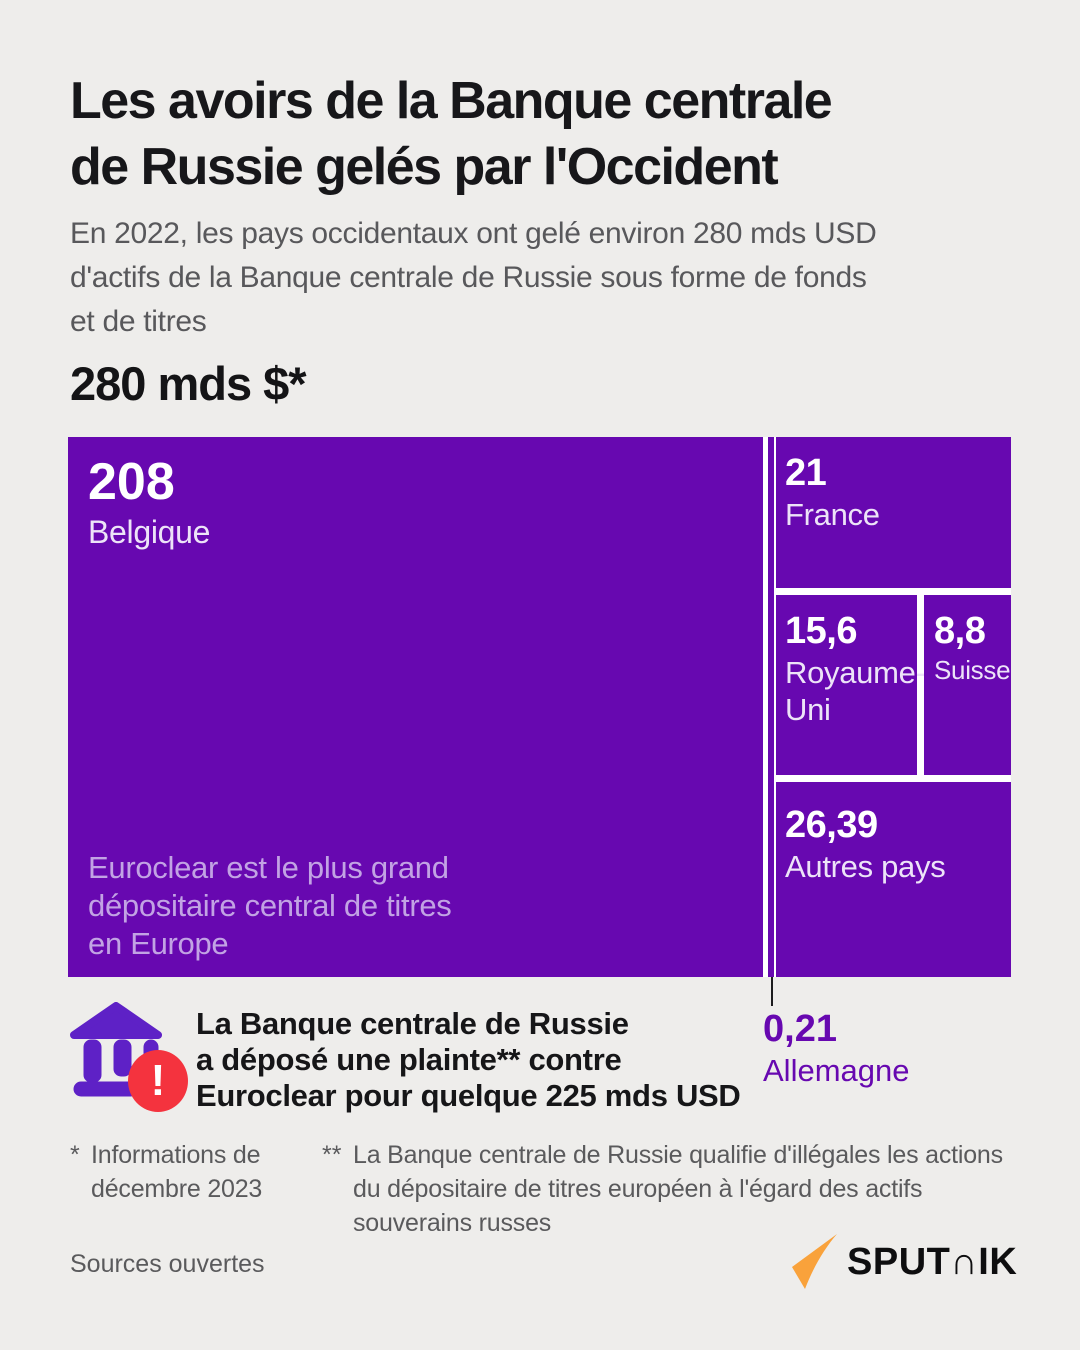  What do you see at coordinates (865, 866) in the screenshot?
I see `tile-label-other-countries: Autres pays` at bounding box center [865, 866].